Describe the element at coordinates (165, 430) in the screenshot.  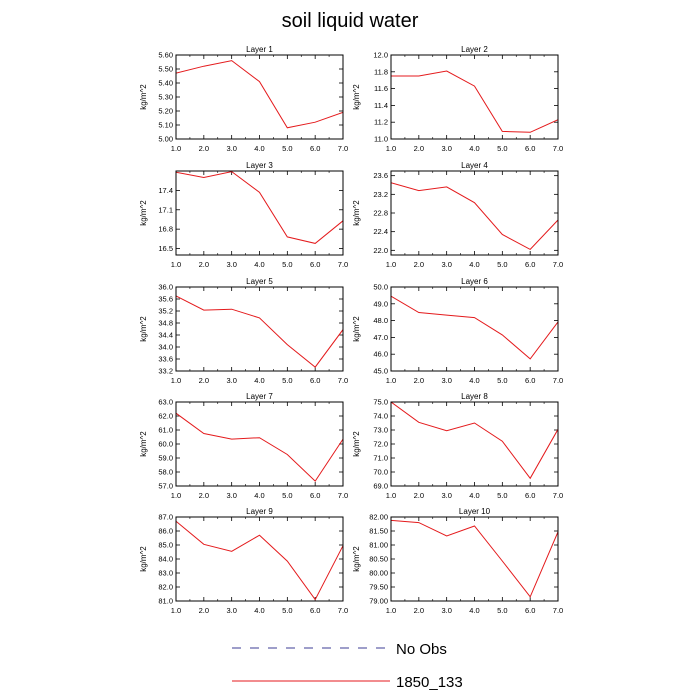
I see `y-tick-label: 61.0` at that location.